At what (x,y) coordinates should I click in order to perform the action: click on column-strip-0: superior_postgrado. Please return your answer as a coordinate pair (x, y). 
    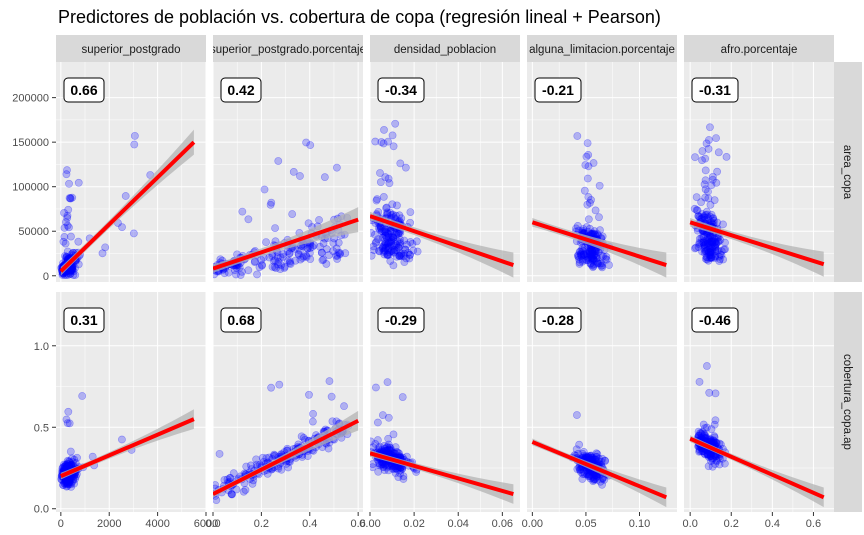
    Looking at the image, I should click on (131, 48).